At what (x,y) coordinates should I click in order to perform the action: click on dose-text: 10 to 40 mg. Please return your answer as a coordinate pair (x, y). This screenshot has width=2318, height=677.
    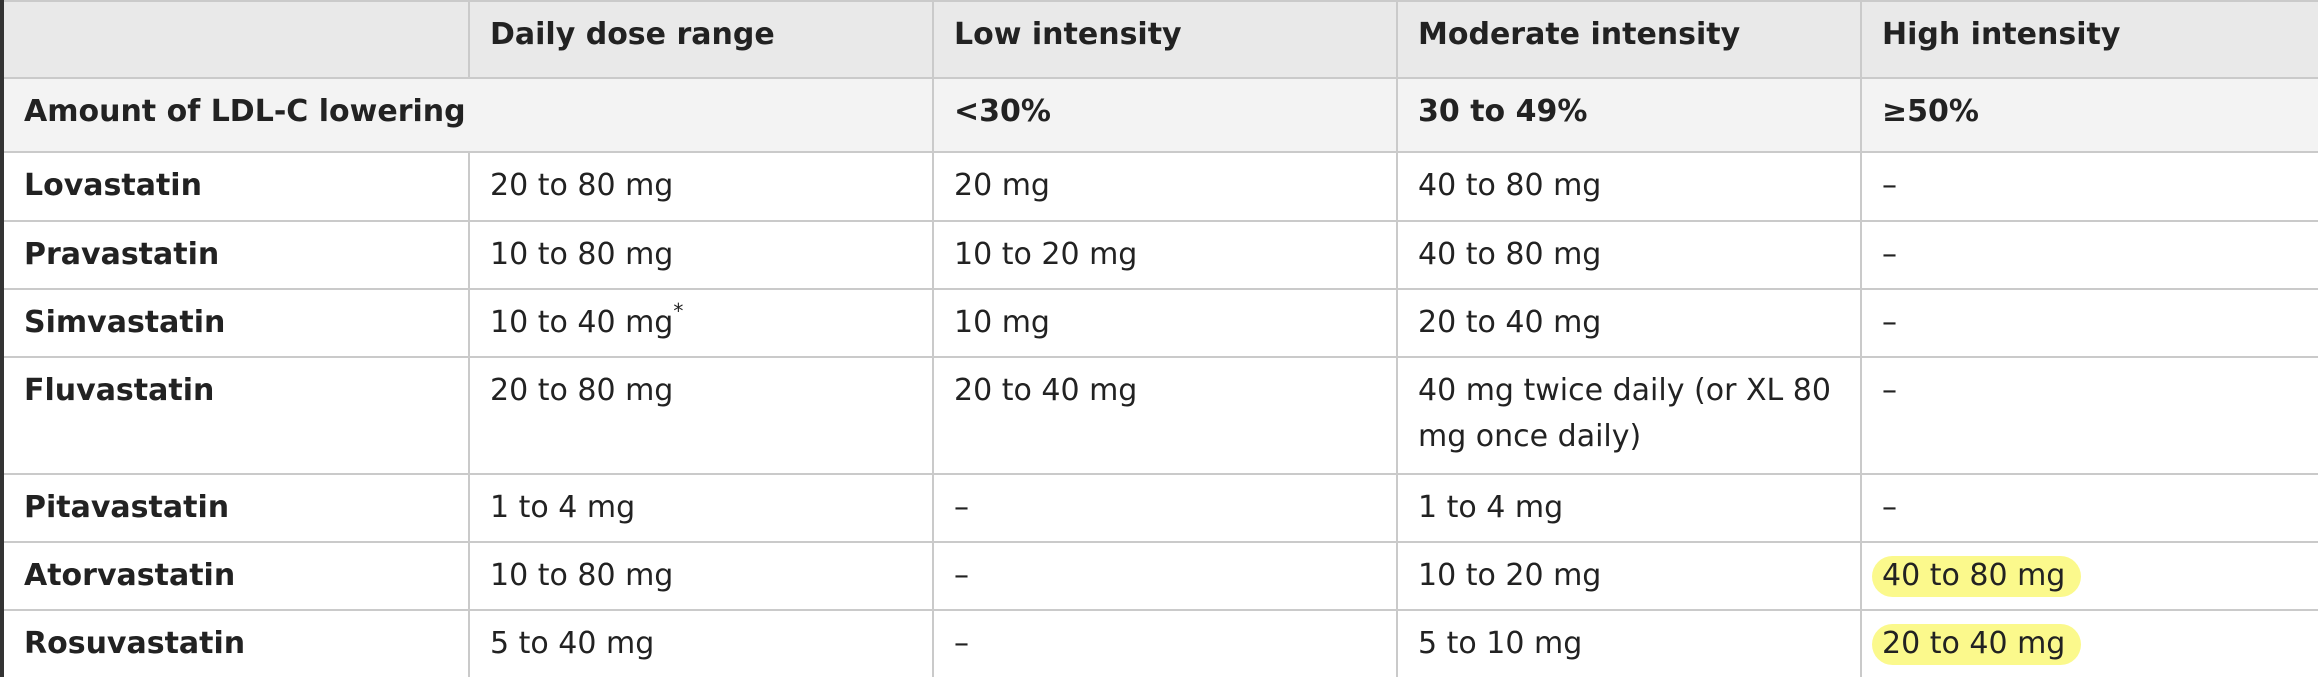
    Looking at the image, I should click on (582, 322).